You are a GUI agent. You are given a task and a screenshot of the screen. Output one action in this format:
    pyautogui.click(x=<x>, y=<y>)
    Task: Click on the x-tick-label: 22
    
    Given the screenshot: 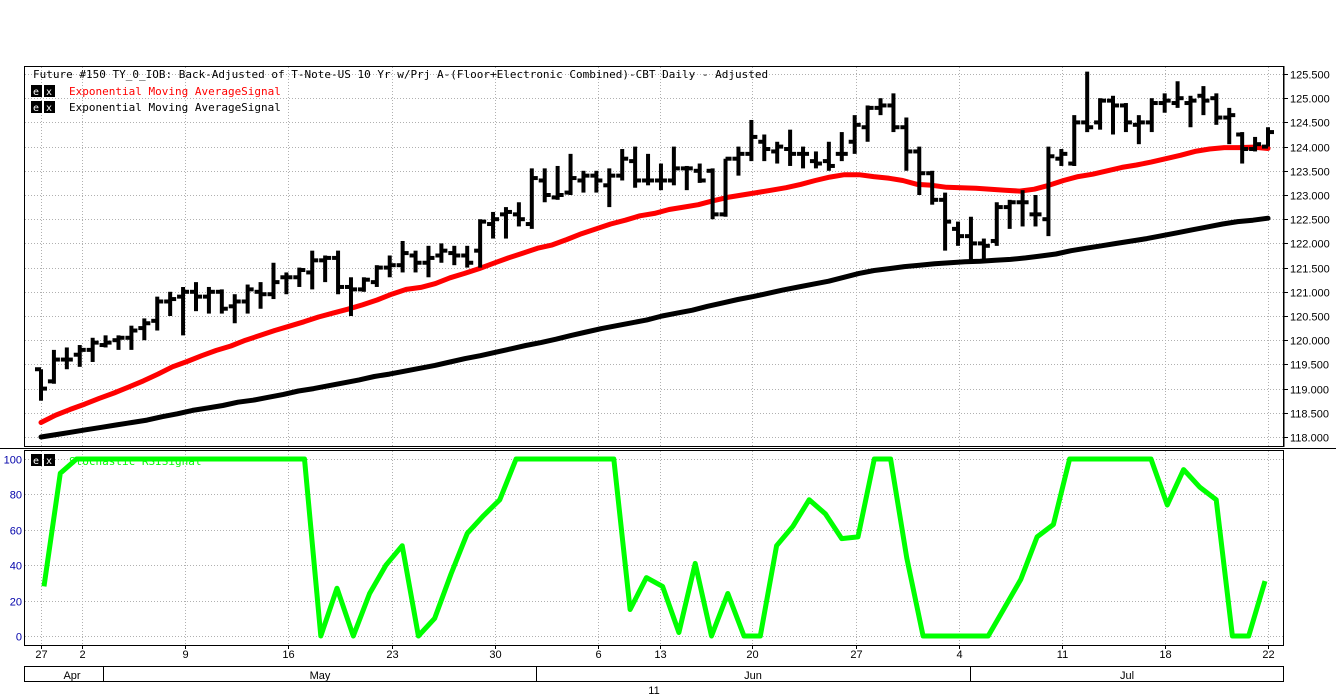 What is the action you would take?
    pyautogui.click(x=1268, y=655)
    